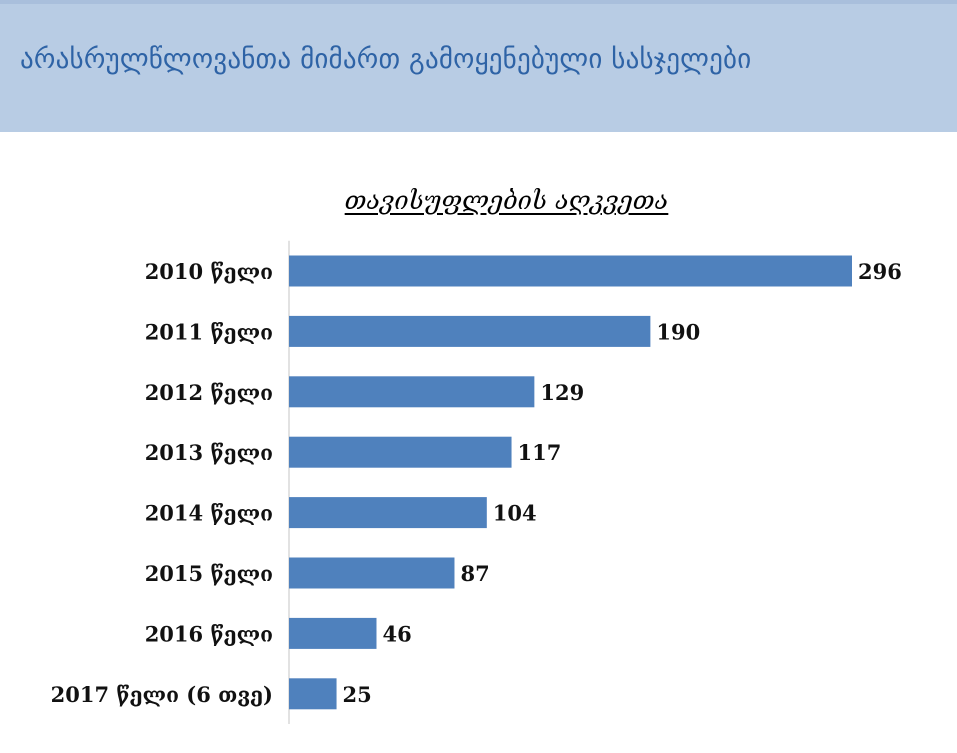  Describe the element at coordinates (506, 200) in the screenshot. I see `chart-title: თავისუფლების აღკვეთა` at that location.